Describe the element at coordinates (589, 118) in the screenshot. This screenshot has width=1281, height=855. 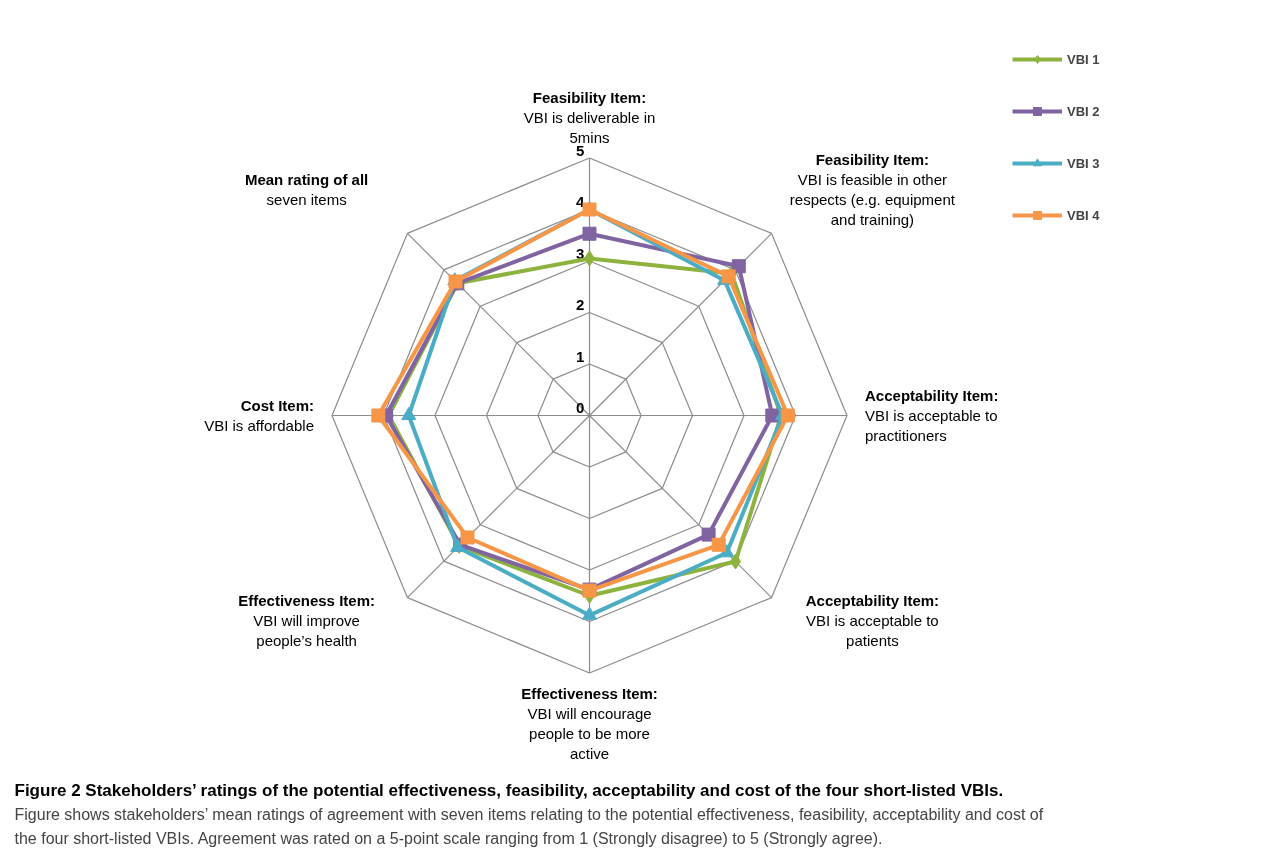
I see `spoke-label: Feasibility Item: VBI is deliverable in 5mins` at that location.